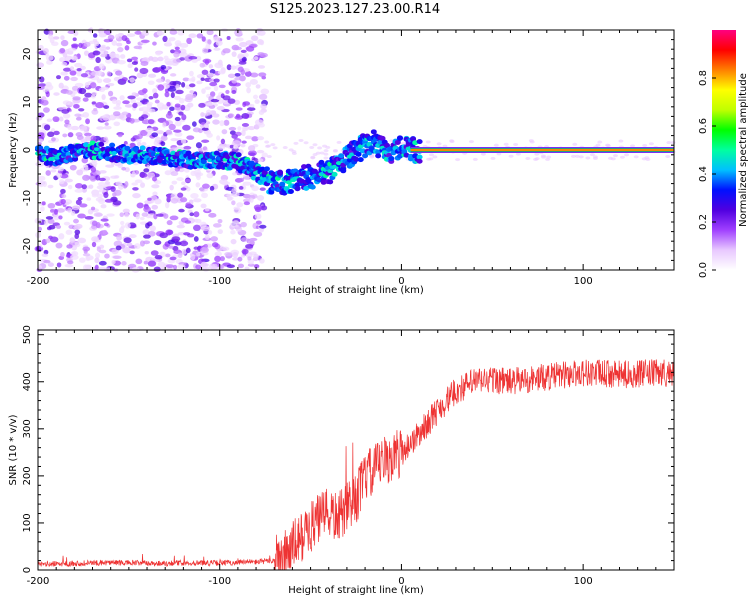 This screenshot has width=750, height=600. Describe the element at coordinates (27, 570) in the screenshot. I see `y-tick-label: 0` at that location.